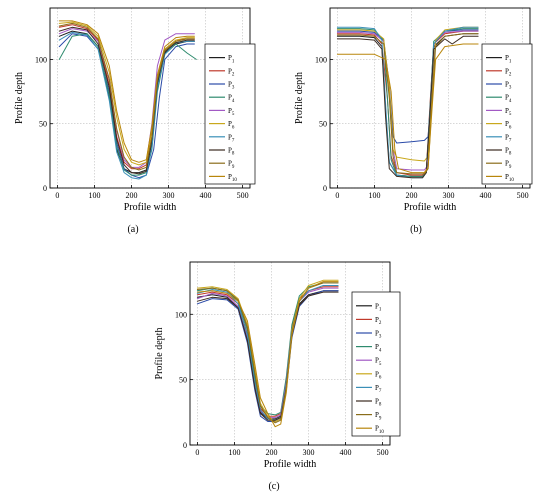 The width and height of the screenshot is (550, 495). Describe the element at coordinates (233, 167) in the screenshot. I see `legend-label-sub: 9` at that location.